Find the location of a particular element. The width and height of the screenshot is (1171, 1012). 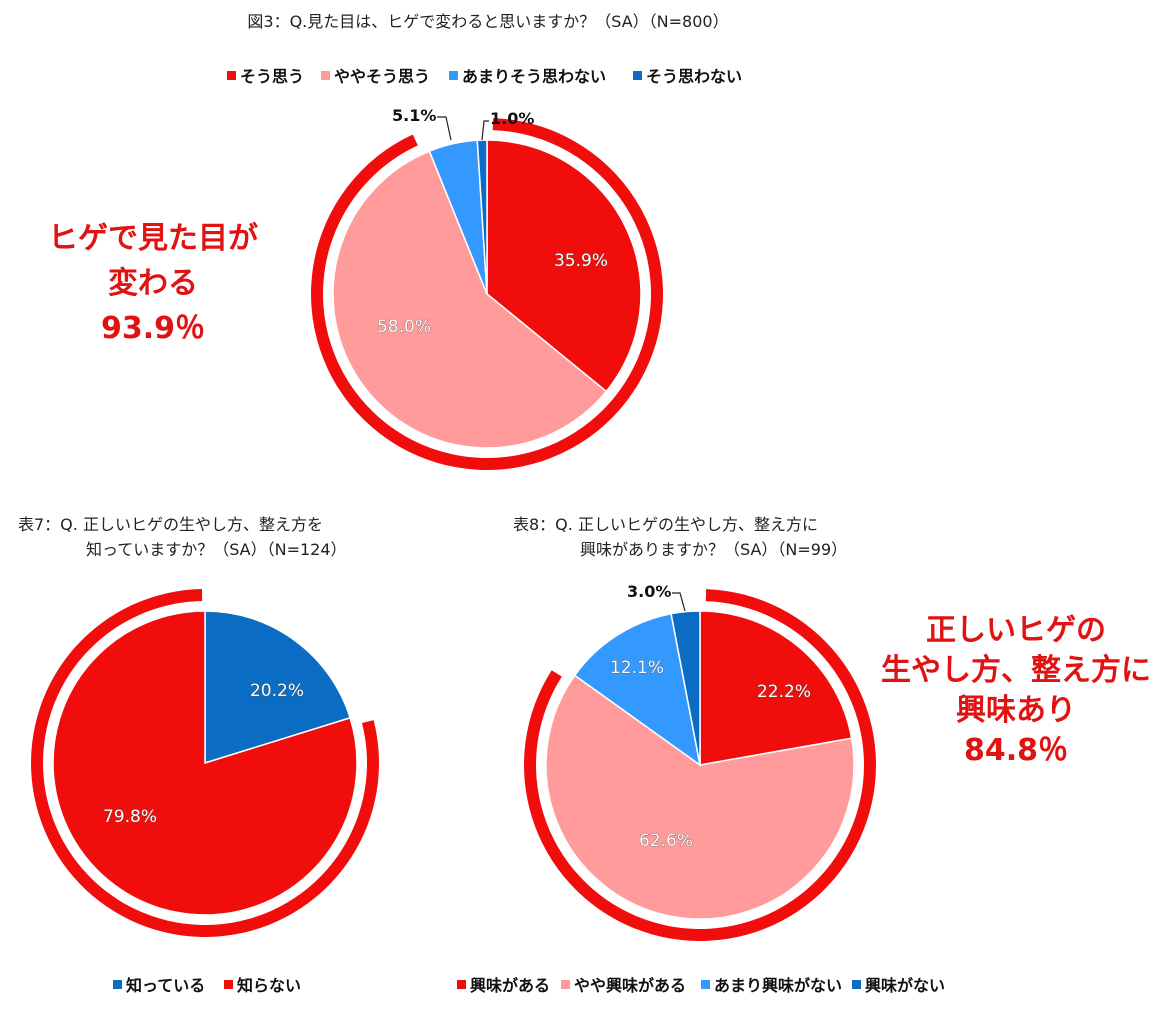

chart3-slice-label-3: 3.0% is located at coordinates (649, 591).